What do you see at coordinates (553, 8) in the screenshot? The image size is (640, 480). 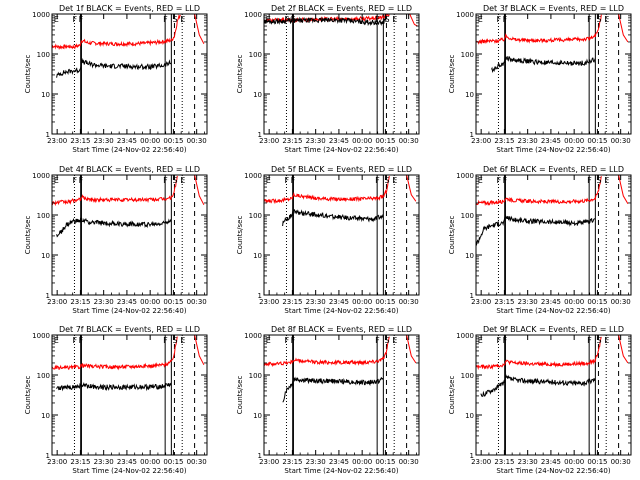 I see `panel-title: Det 3f BLACK = Events, RED = LLD` at bounding box center [553, 8].